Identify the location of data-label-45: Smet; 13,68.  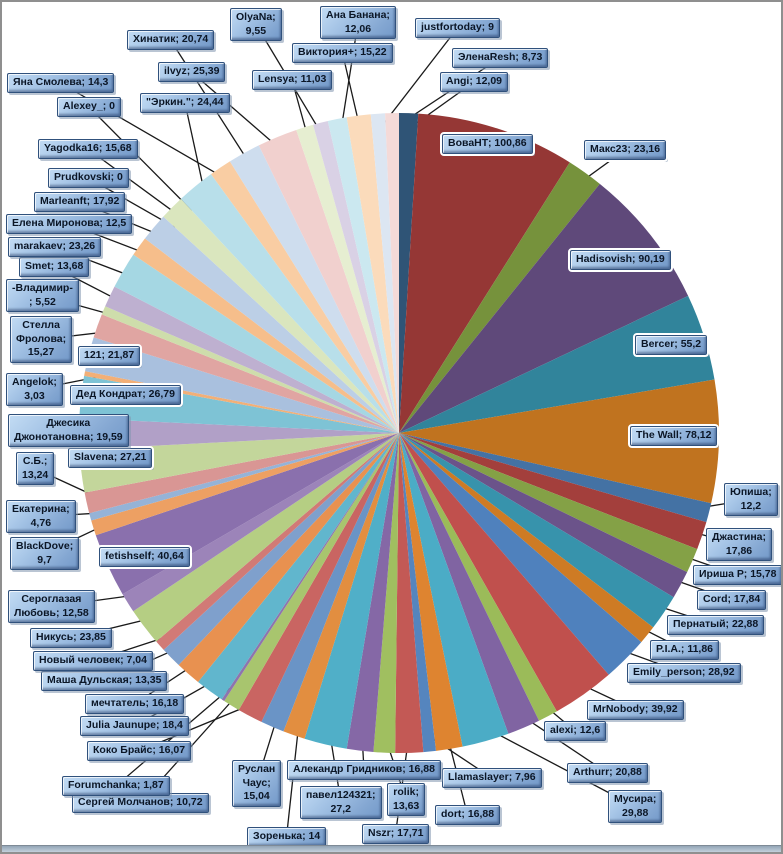
(54, 267).